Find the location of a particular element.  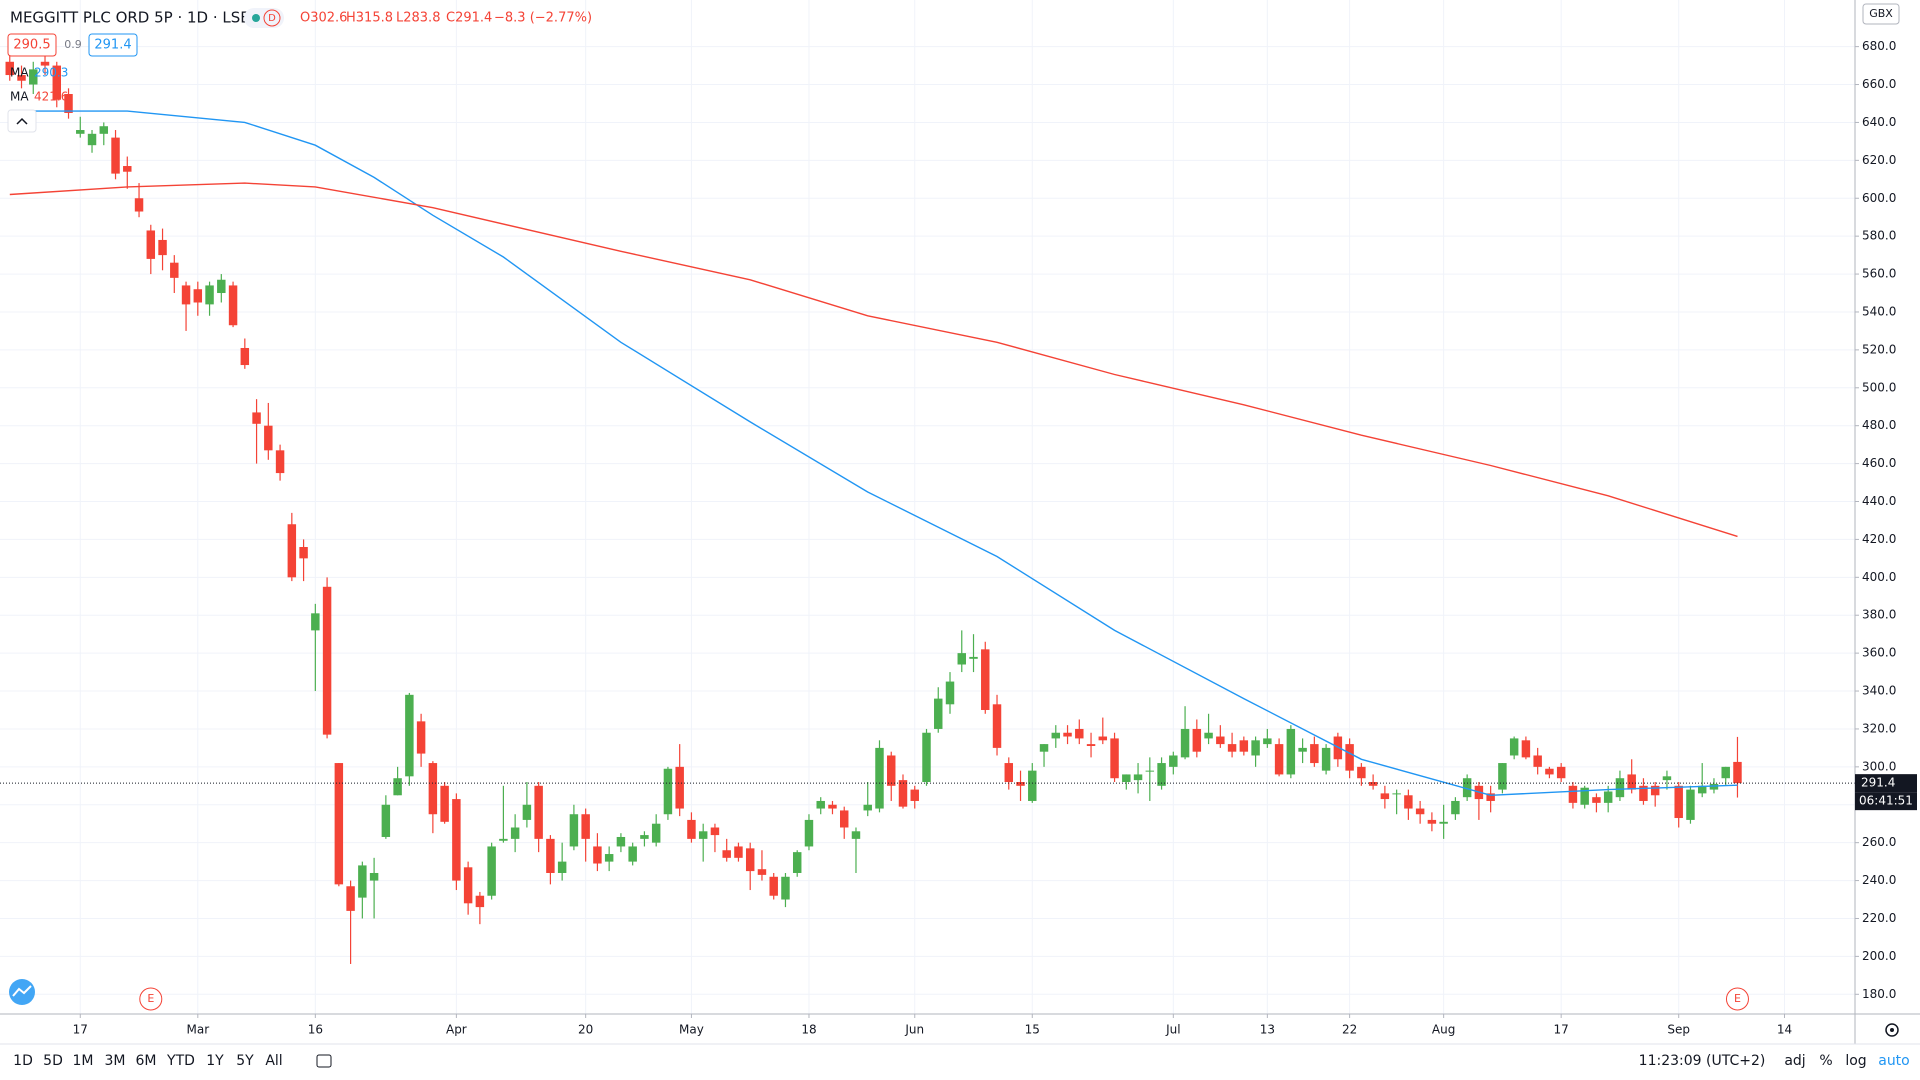

x-tick-label: 15 is located at coordinates (1032, 1030).